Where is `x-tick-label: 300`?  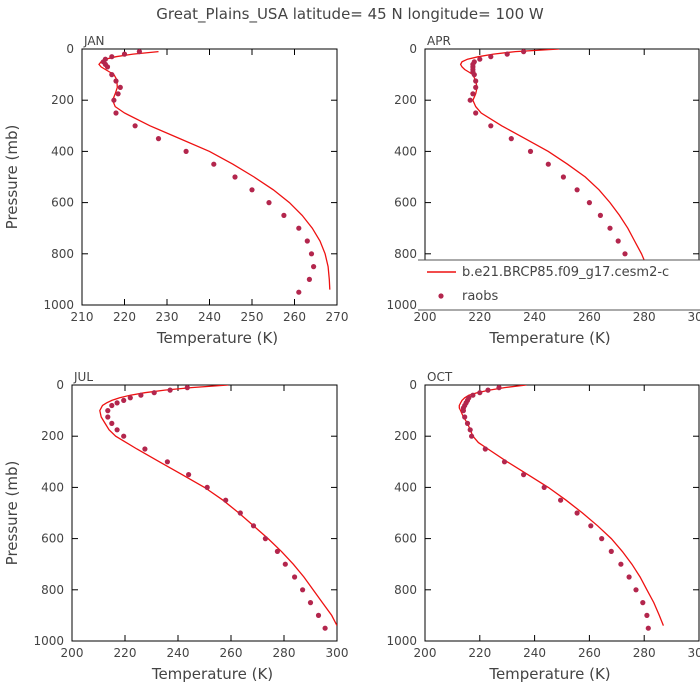
x-tick-label: 300 is located at coordinates (337, 653).